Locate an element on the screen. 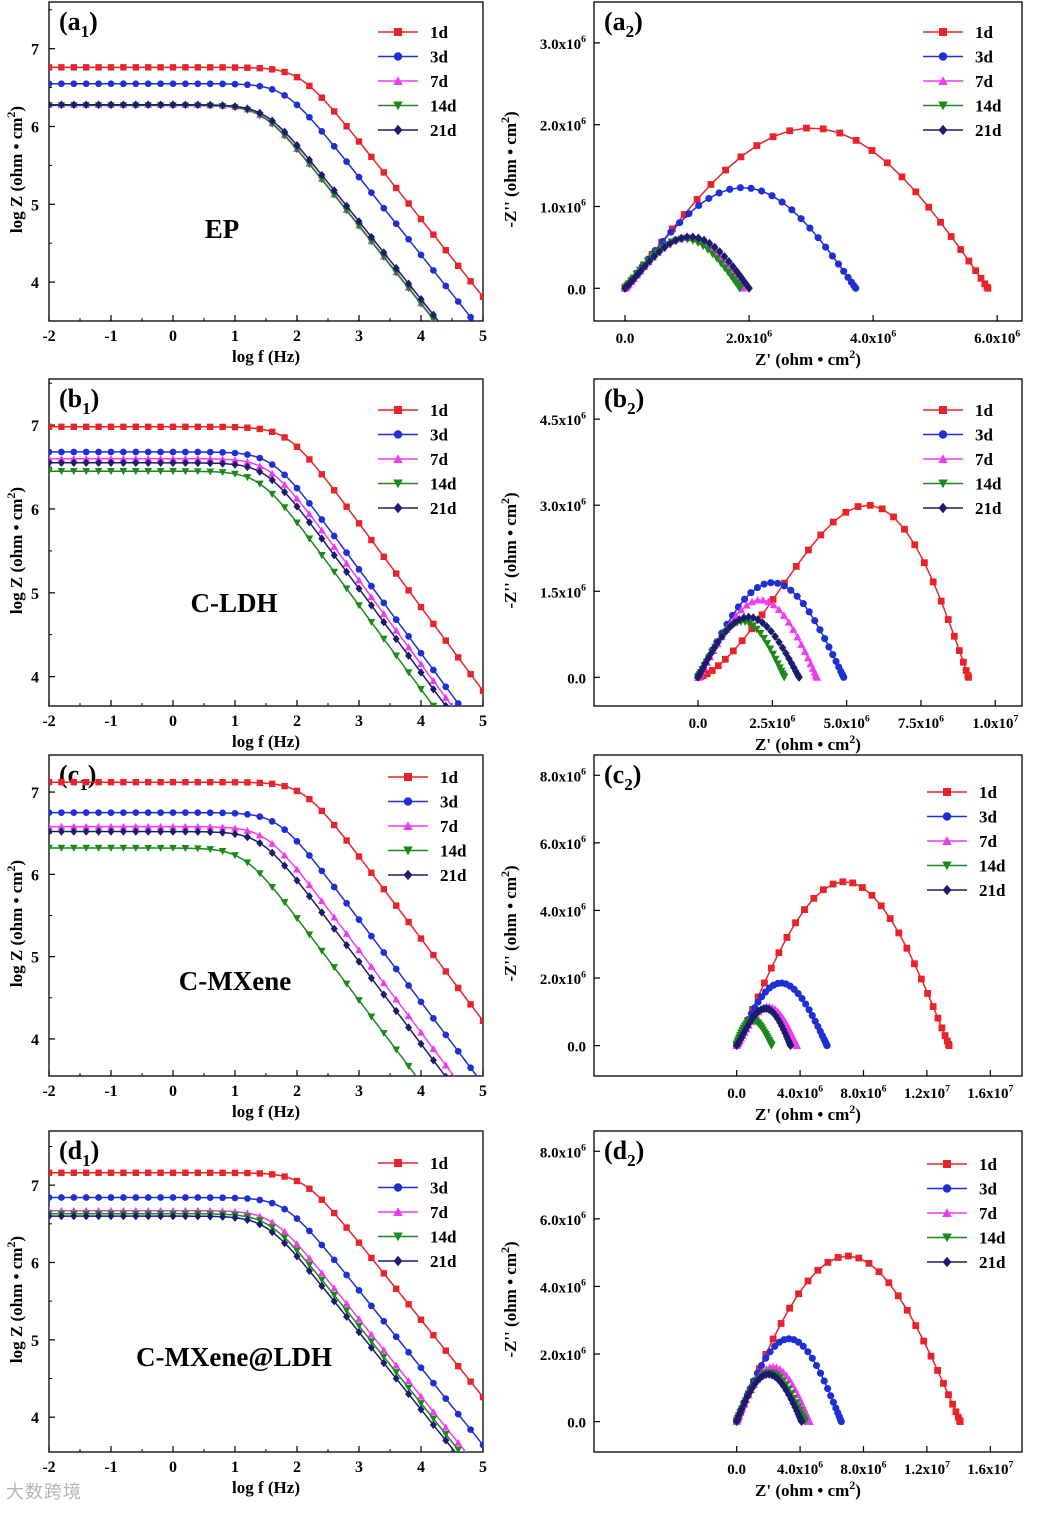  y-tick-label: 7 is located at coordinates (35, 1186).